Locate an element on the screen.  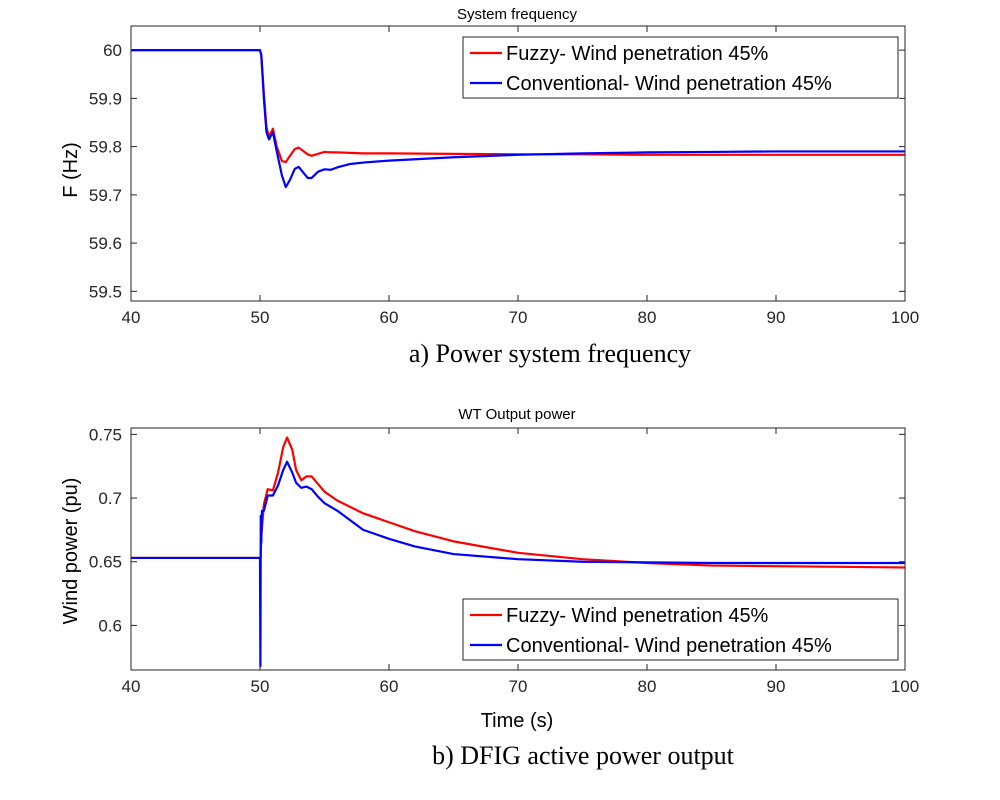
legend-label-conventional-a: Conventional- Wind penetration 45% is located at coordinates (669, 84).